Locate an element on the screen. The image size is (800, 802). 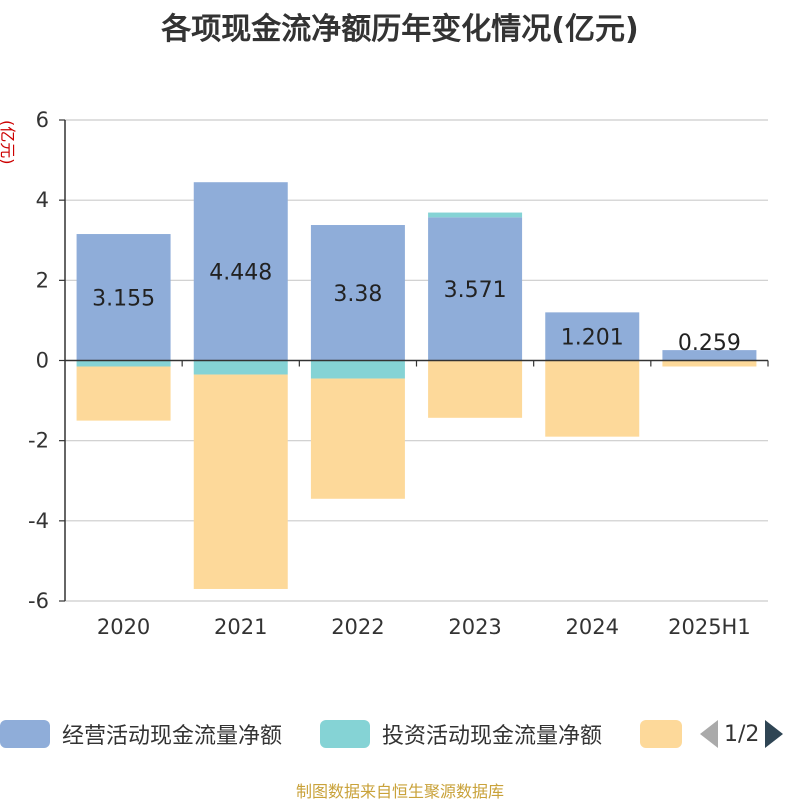
y-tick-label: -2 is located at coordinates (38, 441).